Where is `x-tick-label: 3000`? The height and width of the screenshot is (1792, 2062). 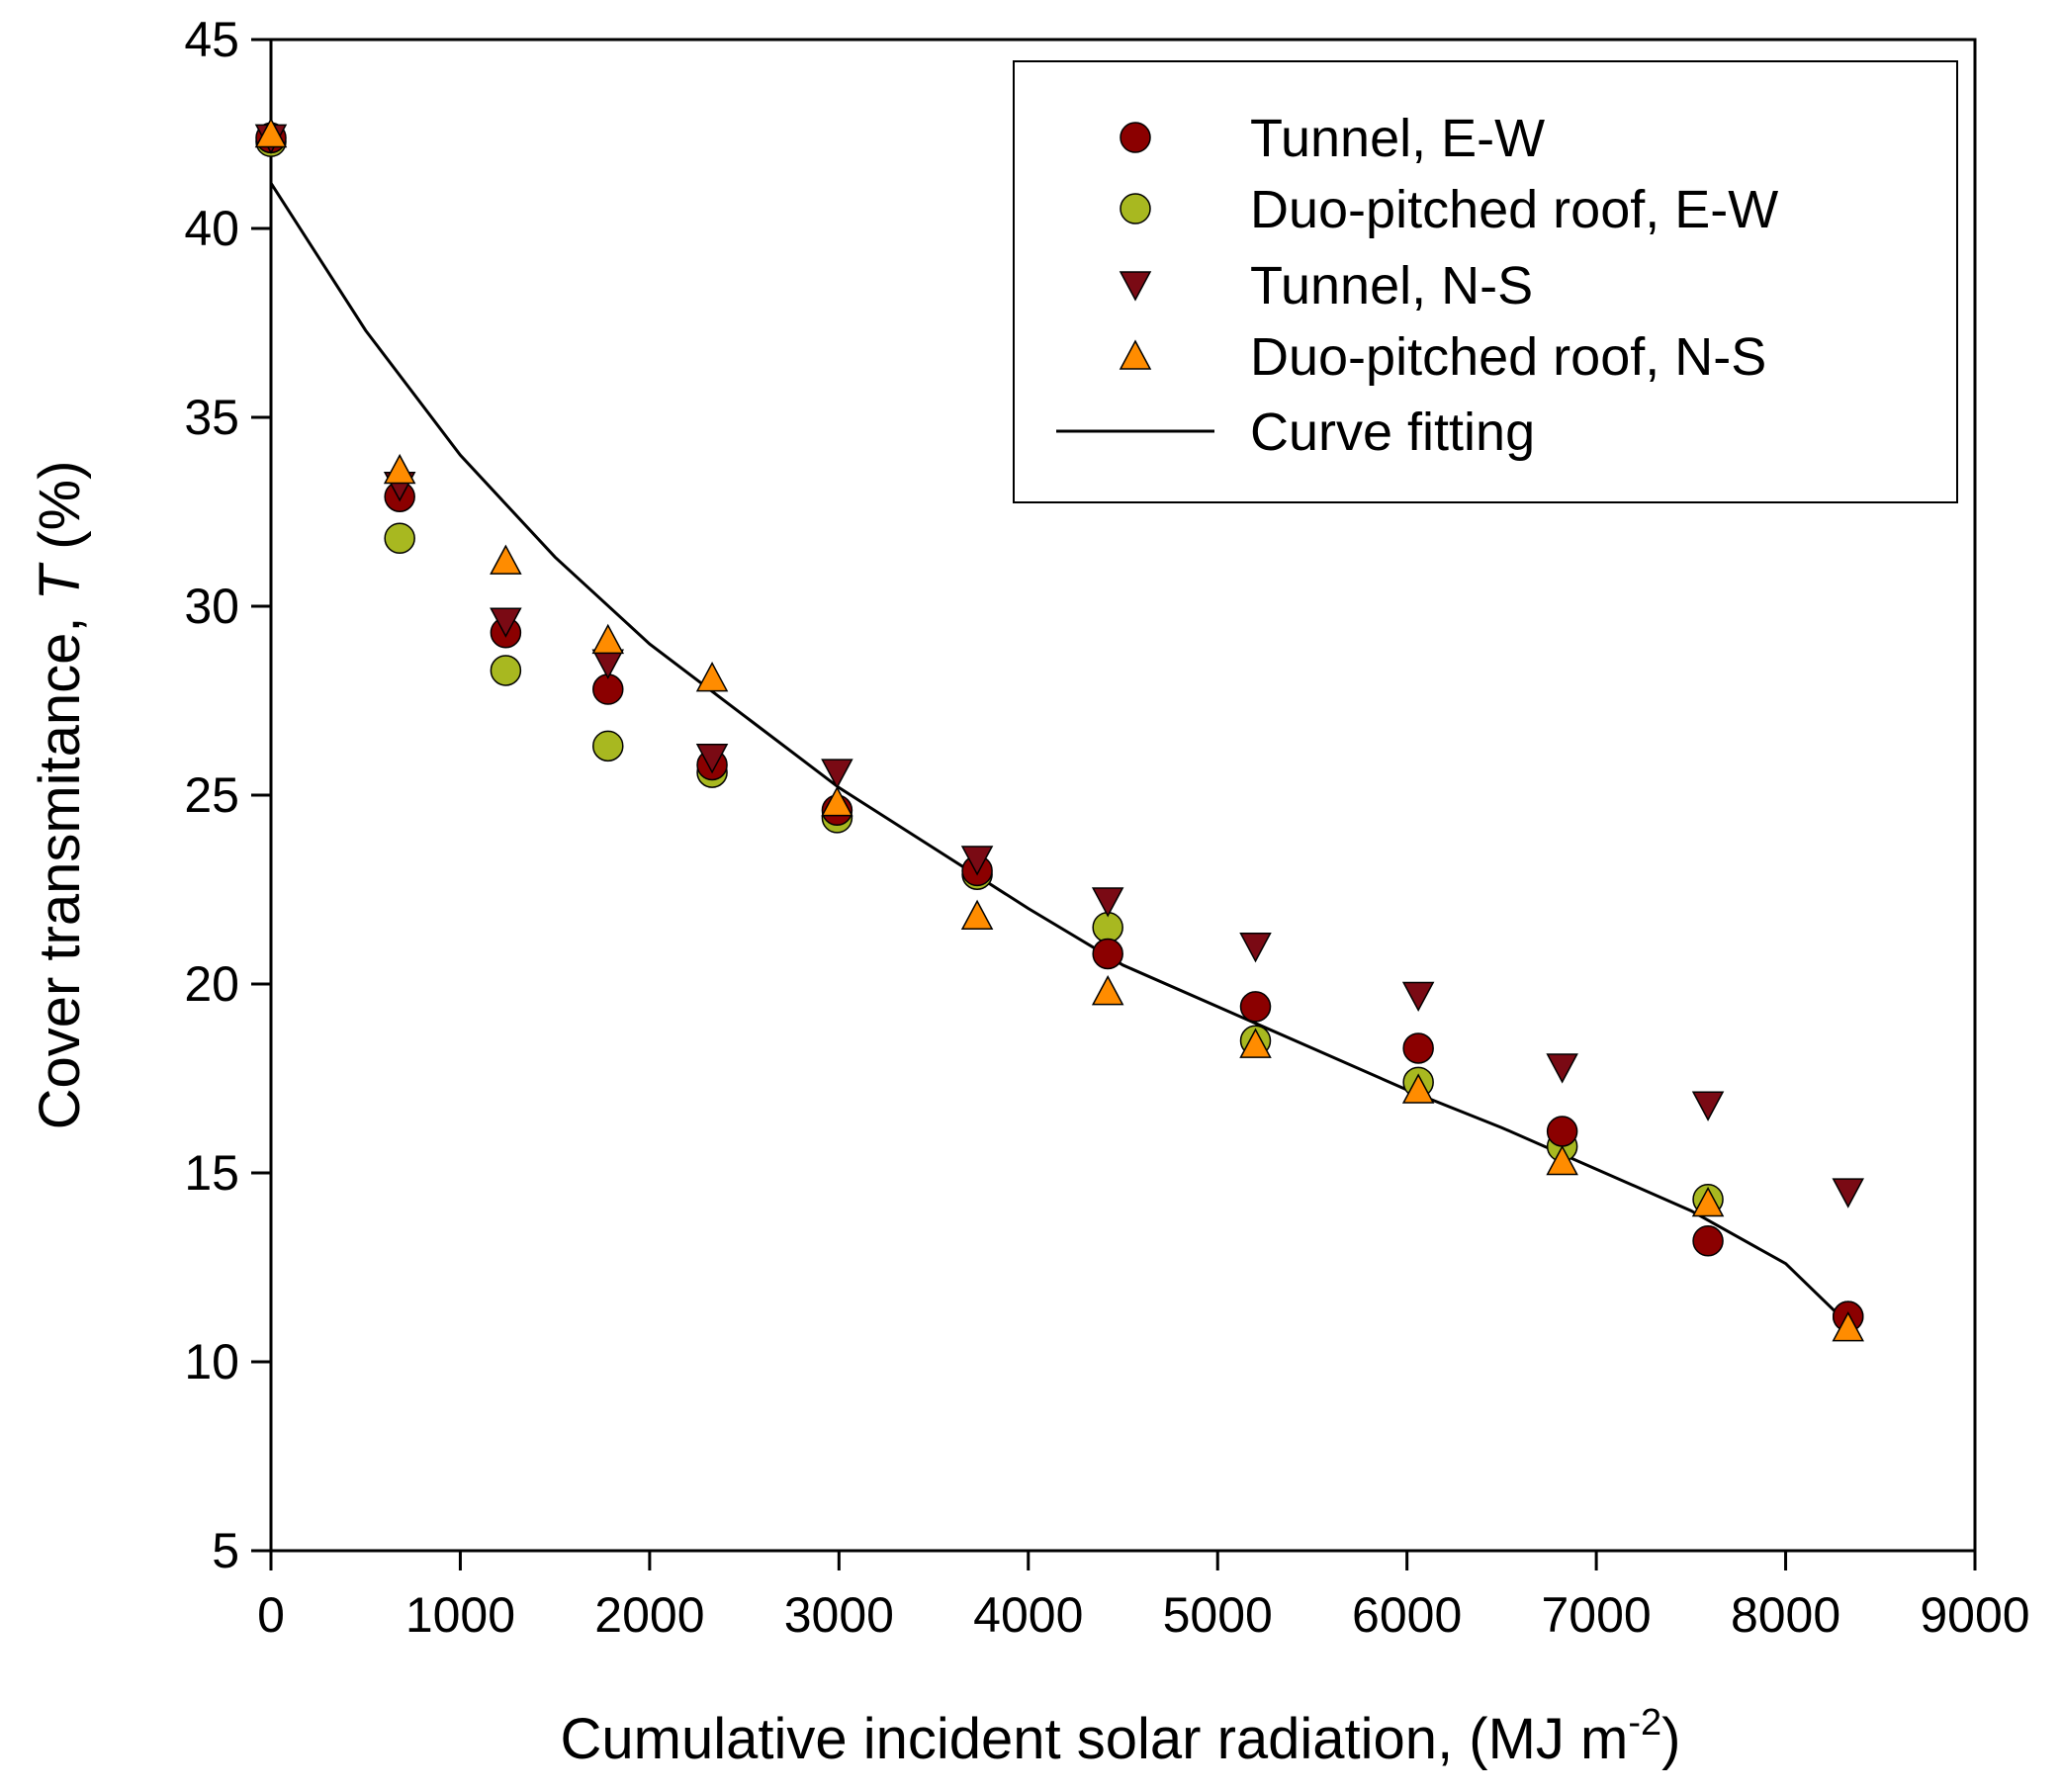
x-tick-label: 3000 is located at coordinates (839, 1615).